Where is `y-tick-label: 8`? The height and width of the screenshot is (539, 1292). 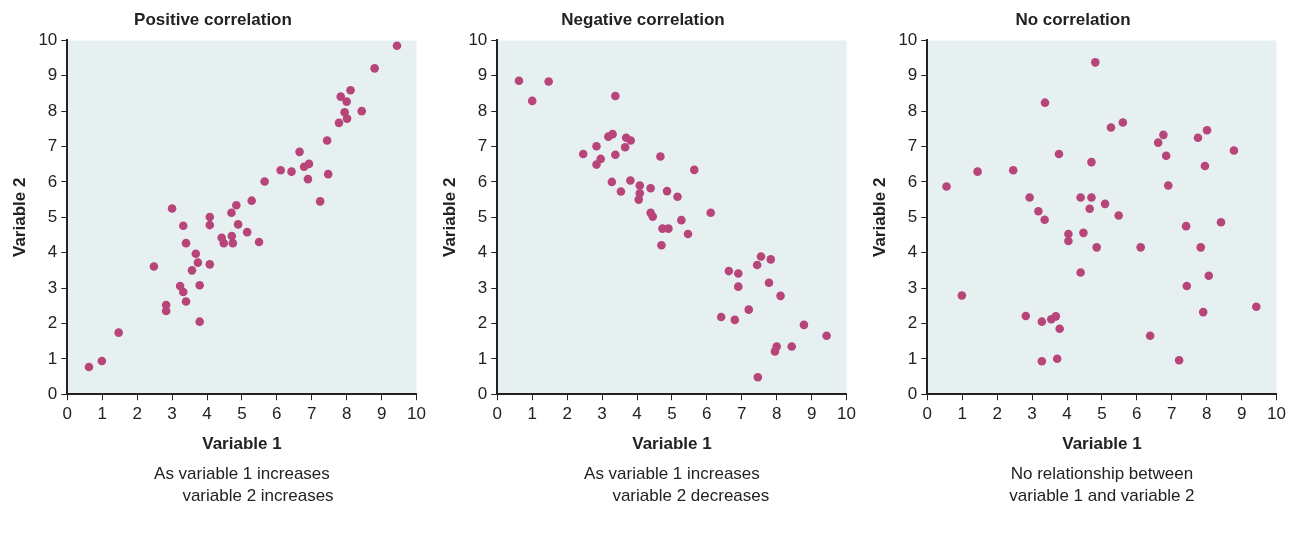
y-tick-label: 8 is located at coordinates (912, 110).